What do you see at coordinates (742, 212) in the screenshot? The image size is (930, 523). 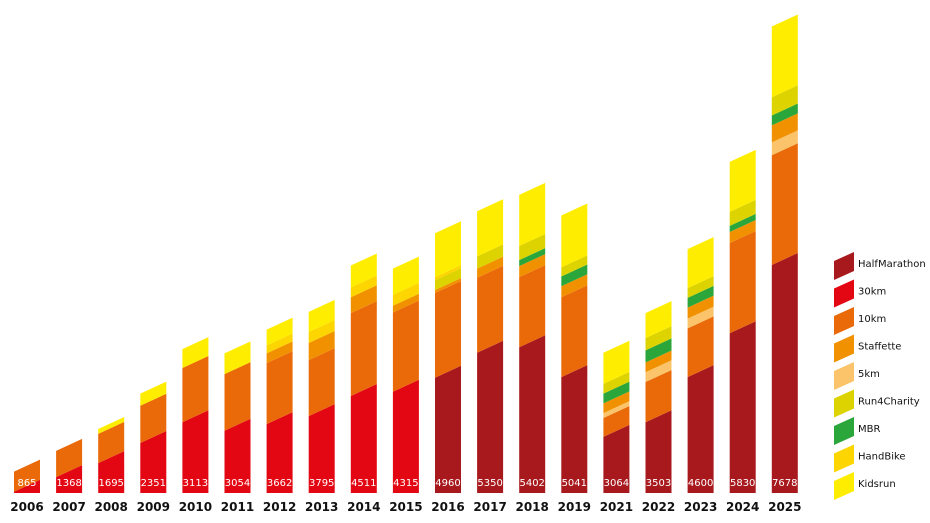 I see `bar-segment-run4charity-2024` at bounding box center [742, 212].